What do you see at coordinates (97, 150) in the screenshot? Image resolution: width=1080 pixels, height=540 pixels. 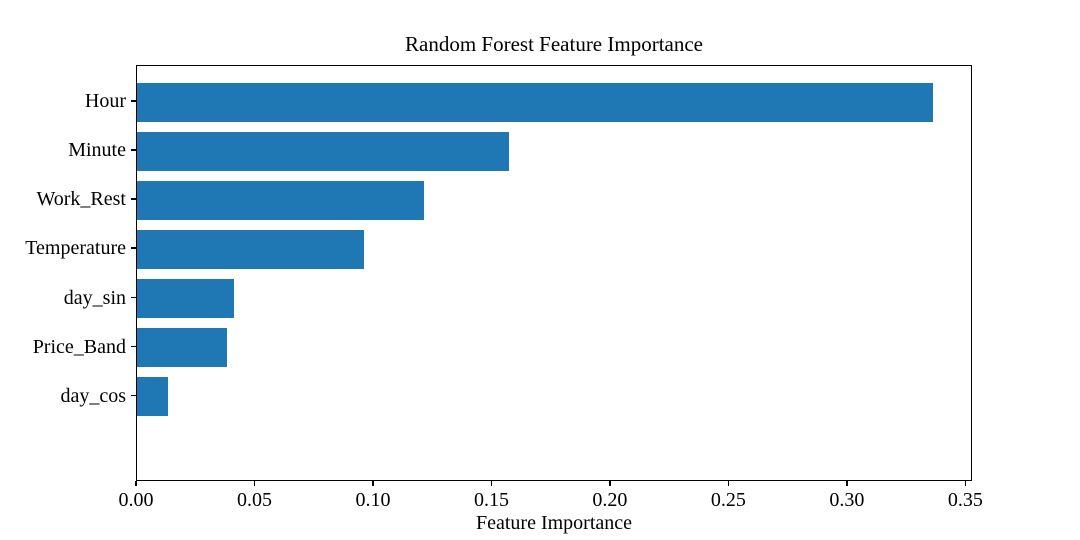 I see `ytick-label-Minute: Minute` at bounding box center [97, 150].